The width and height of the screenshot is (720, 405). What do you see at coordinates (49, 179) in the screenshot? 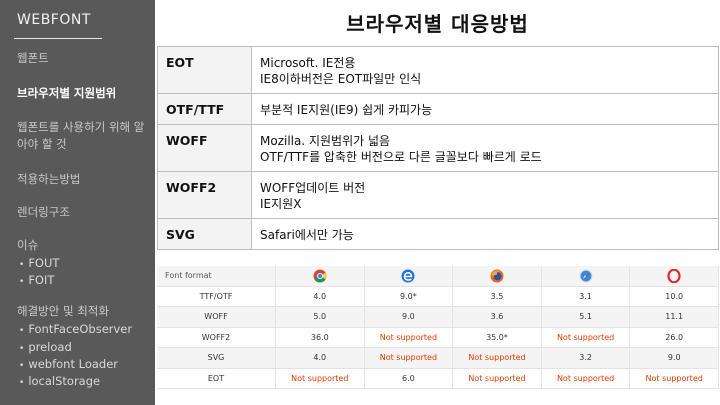
I see `nav-item-how-to-apply: 적용하는방법` at bounding box center [49, 179].